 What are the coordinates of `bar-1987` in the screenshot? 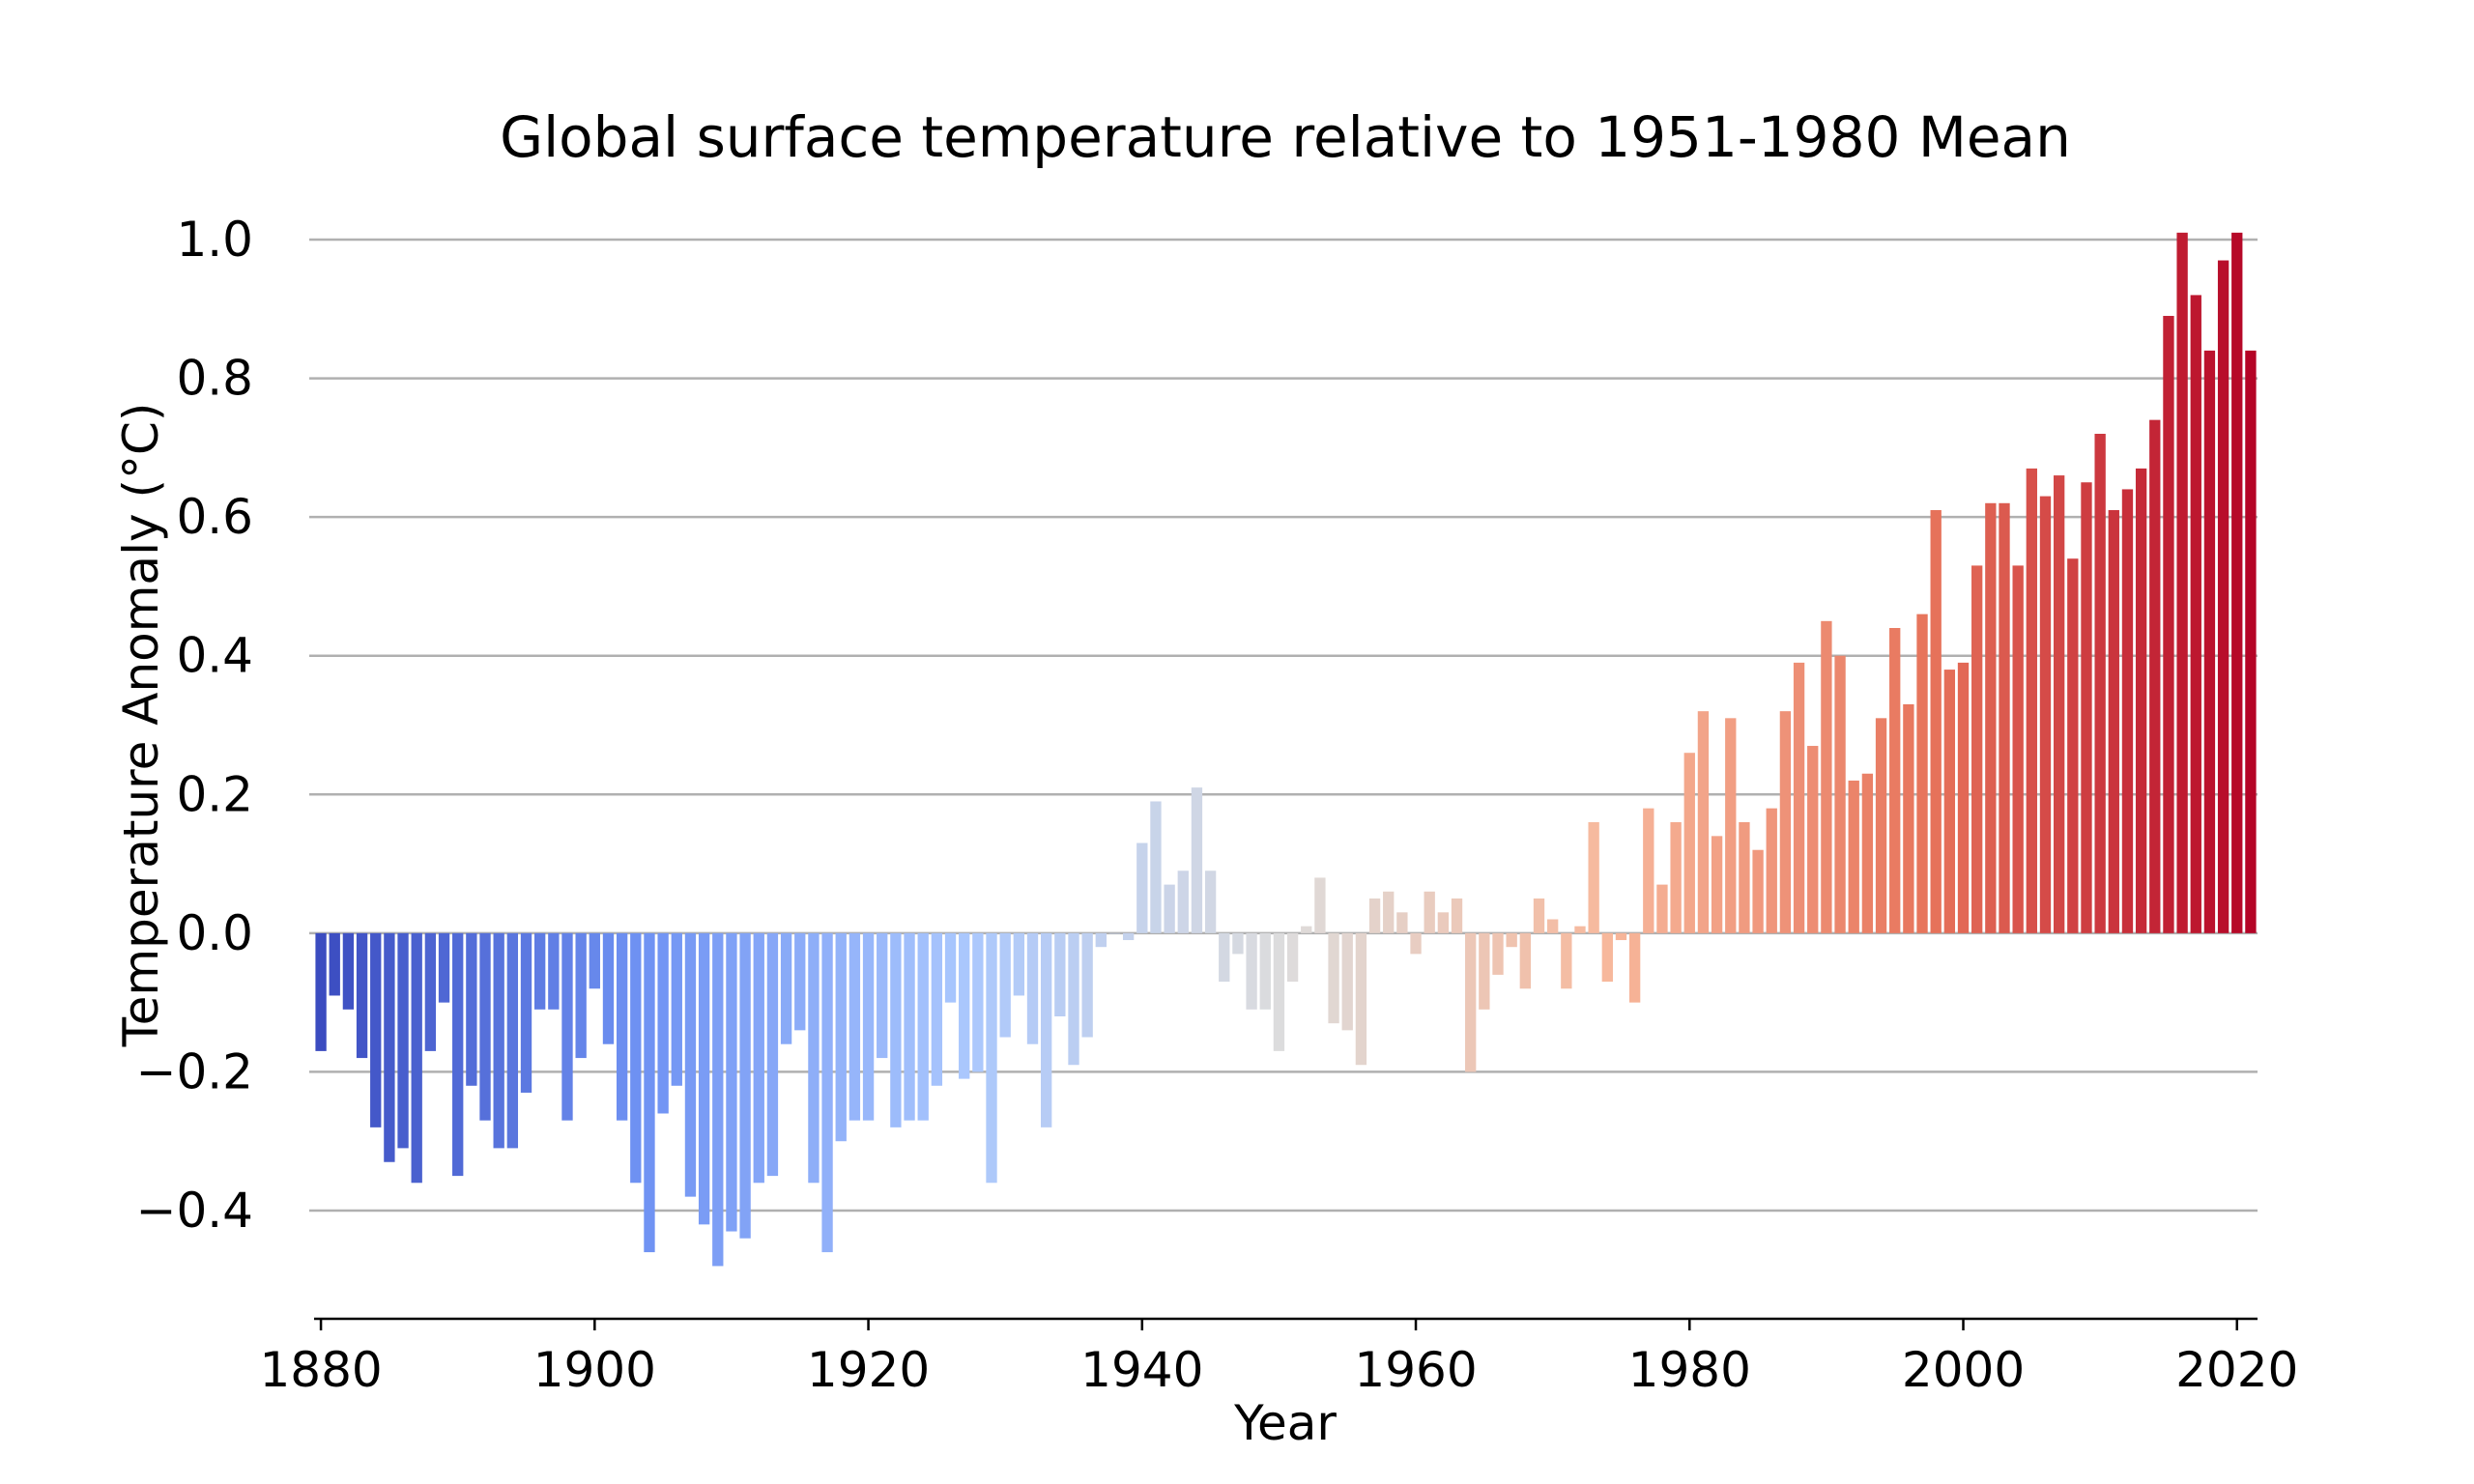 It's located at (1786, 822).